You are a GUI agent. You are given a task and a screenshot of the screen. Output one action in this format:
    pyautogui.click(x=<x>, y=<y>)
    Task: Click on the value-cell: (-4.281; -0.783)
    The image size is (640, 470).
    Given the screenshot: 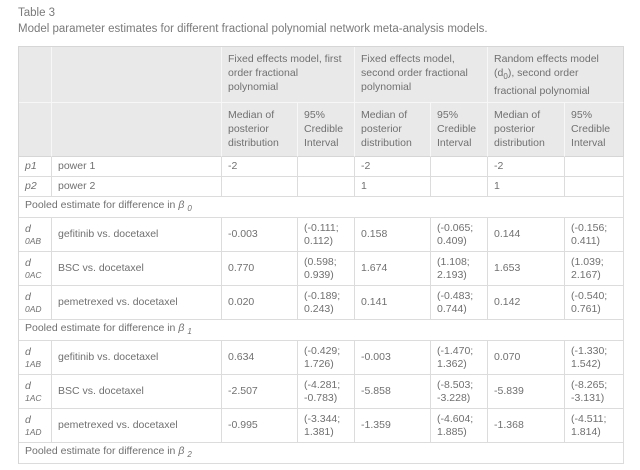 What is the action you would take?
    pyautogui.click(x=327, y=392)
    